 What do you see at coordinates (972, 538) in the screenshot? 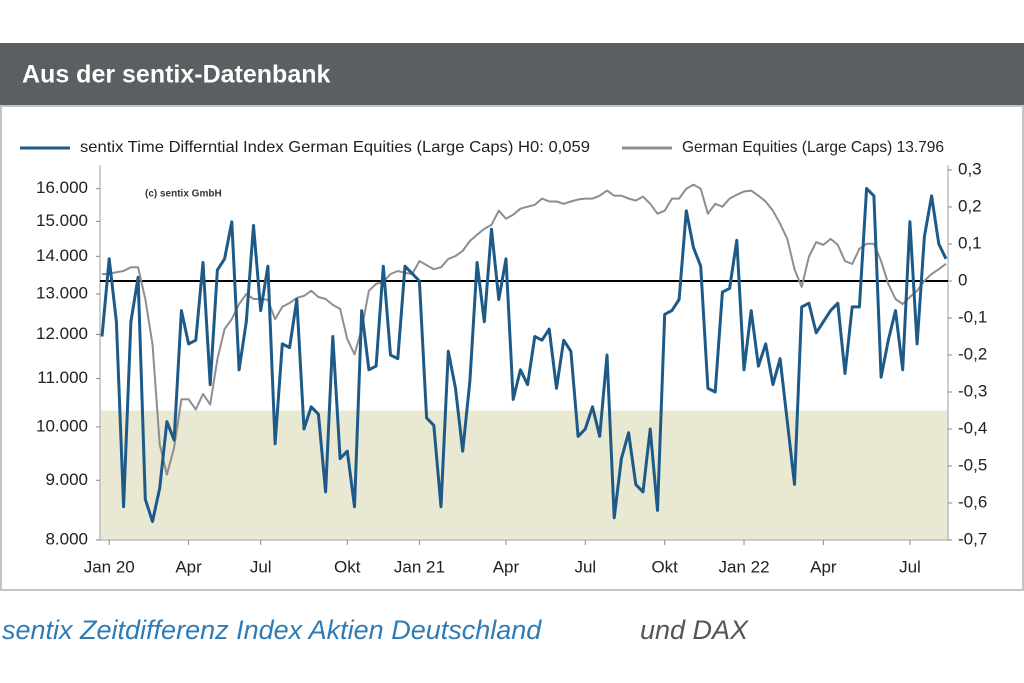
I see `y2-tick-label: -0,7` at bounding box center [972, 538].